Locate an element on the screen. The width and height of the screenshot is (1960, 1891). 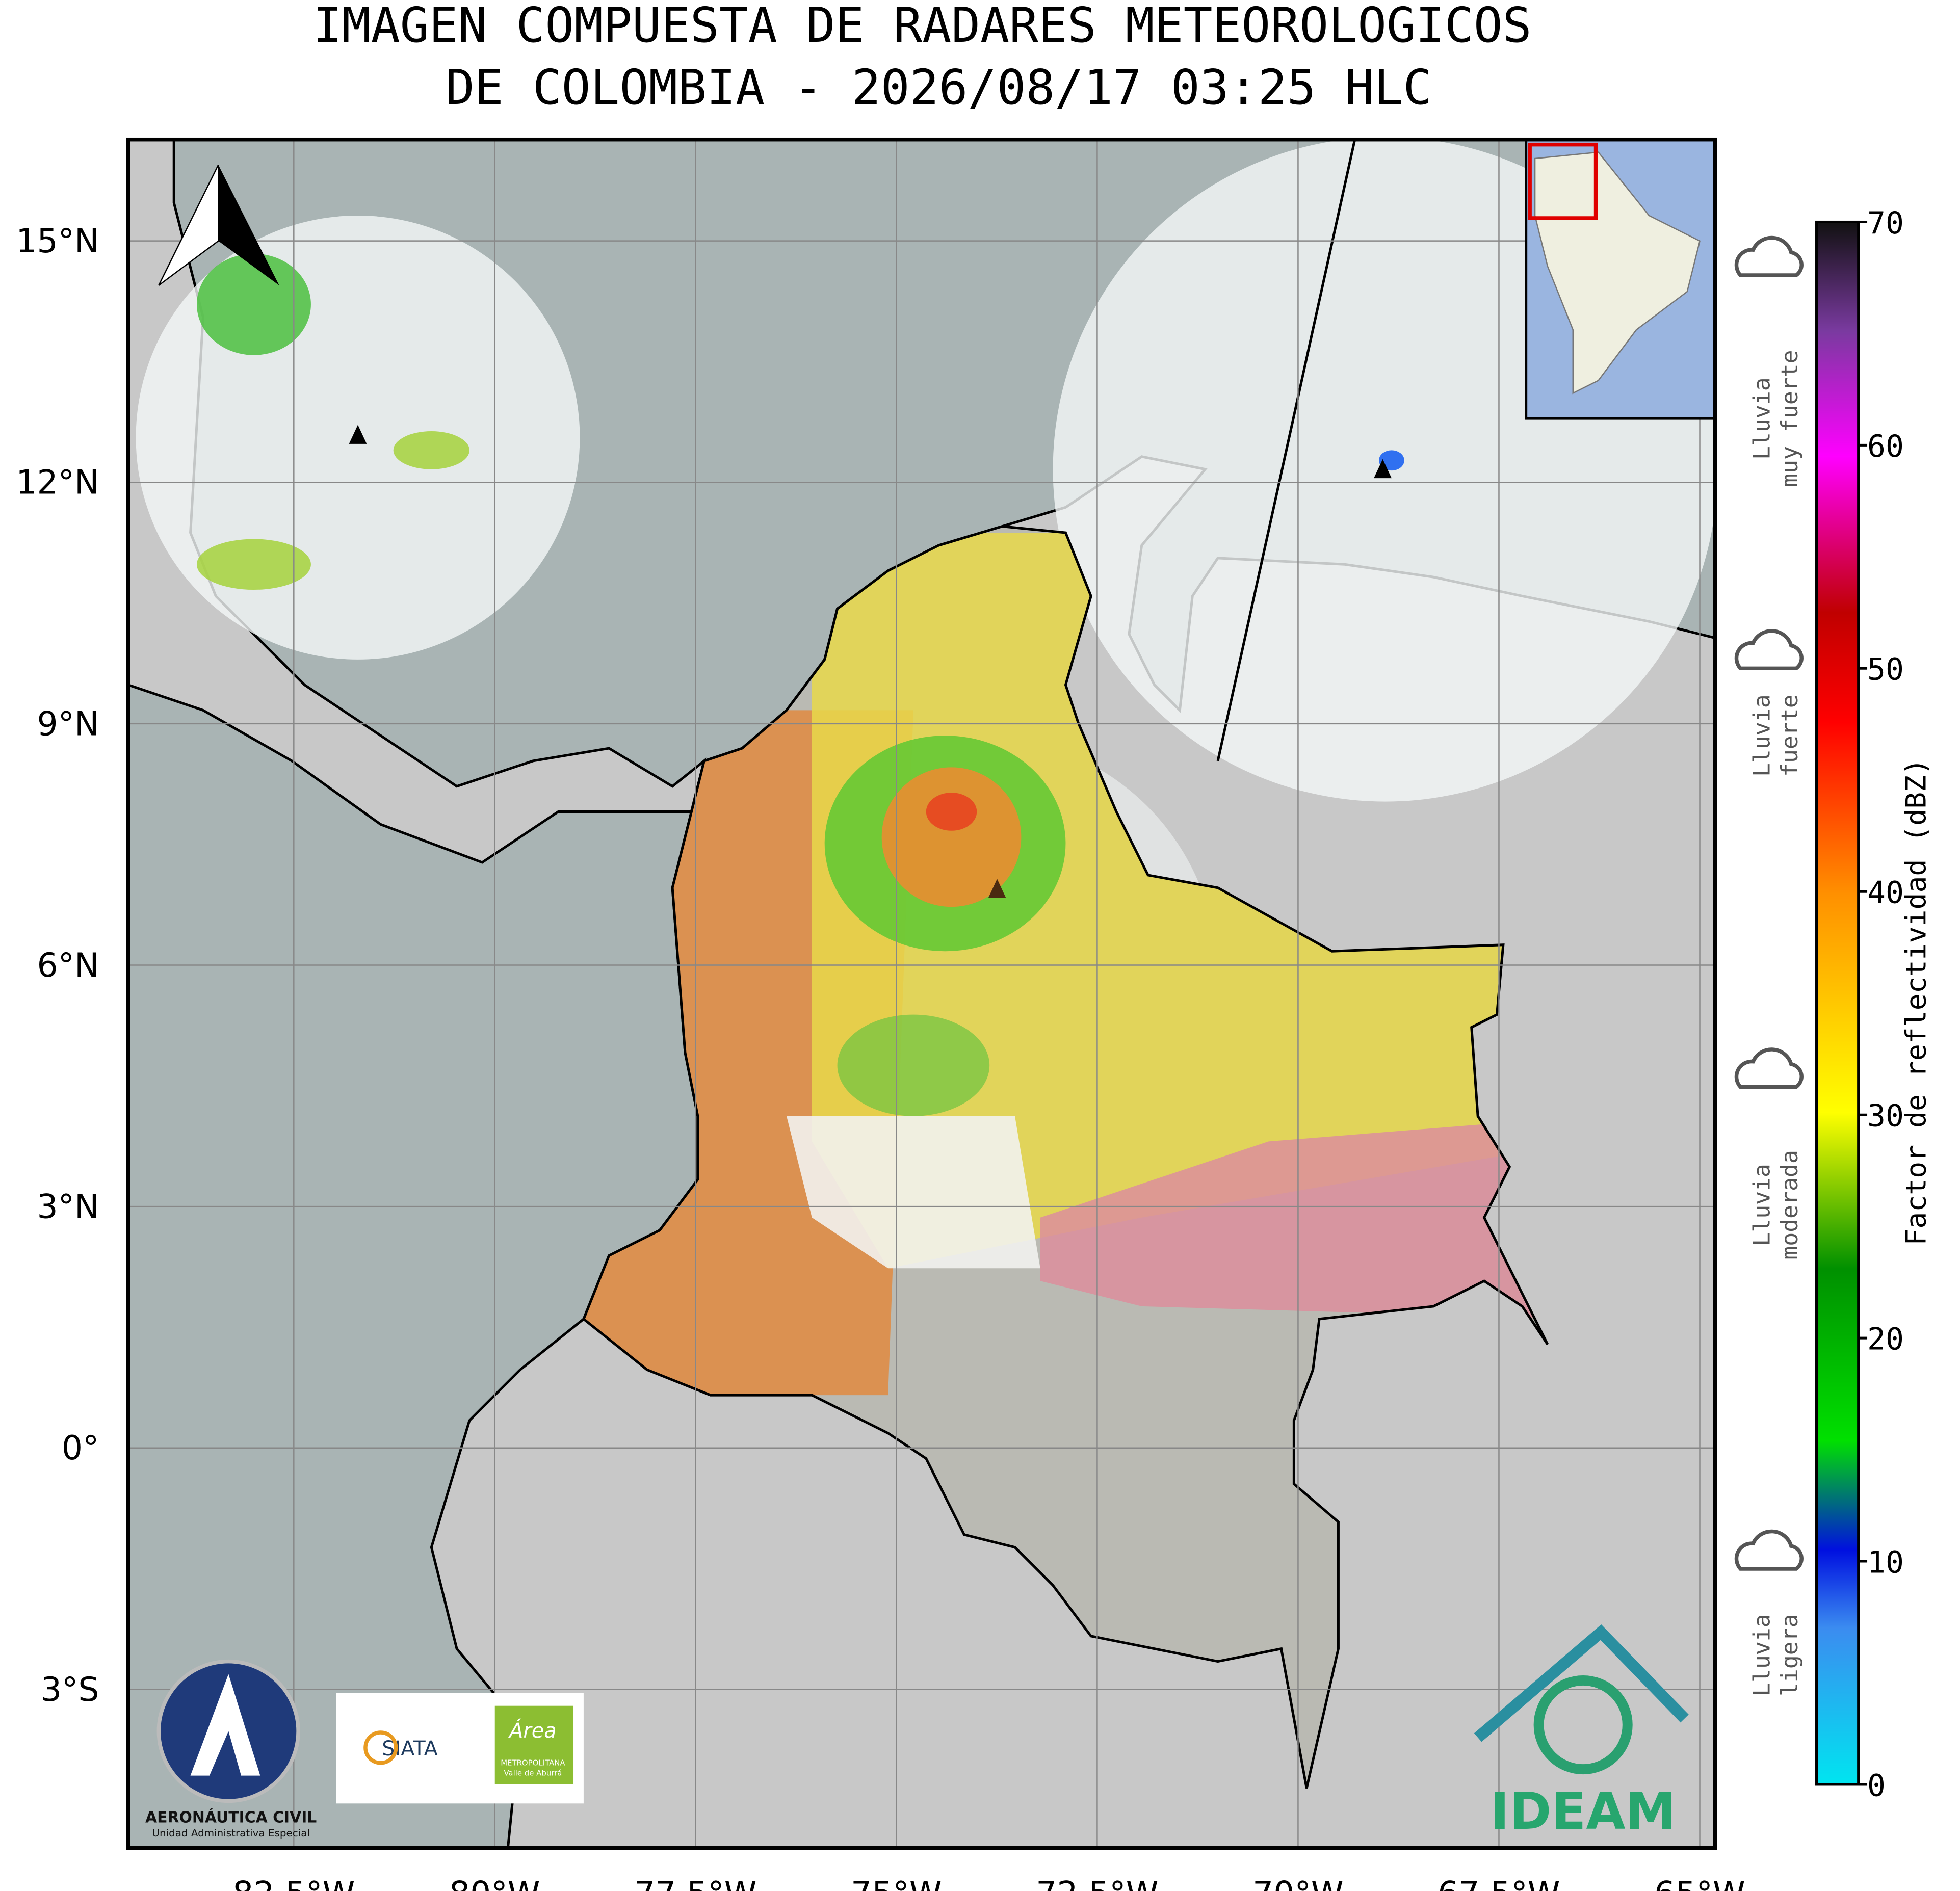
x-tick-label: 75°W is located at coordinates (896, 1883).